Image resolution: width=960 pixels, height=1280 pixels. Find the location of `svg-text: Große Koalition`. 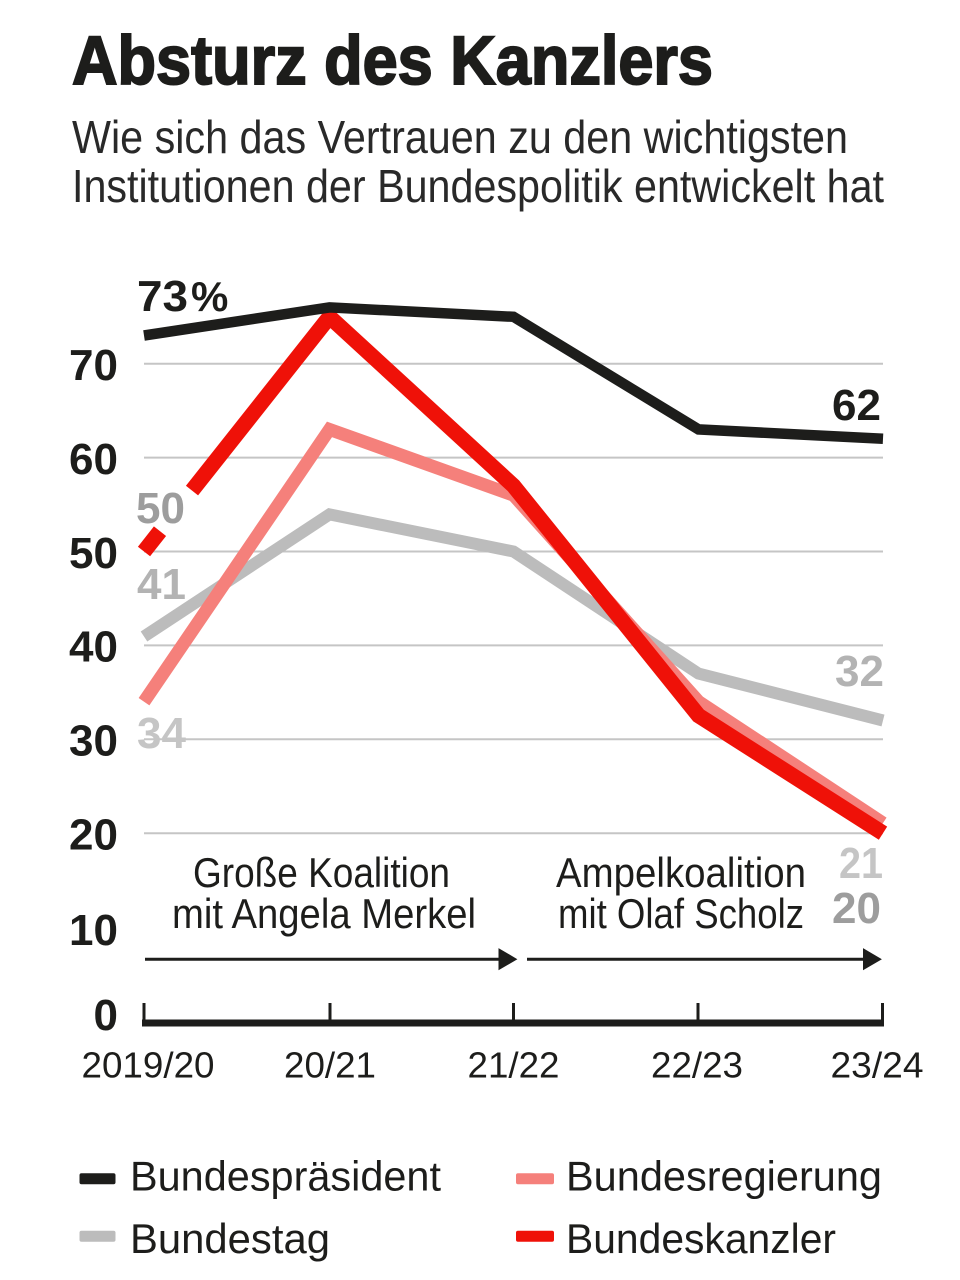

svg-text: Große Koalition is located at coordinates (321, 872).